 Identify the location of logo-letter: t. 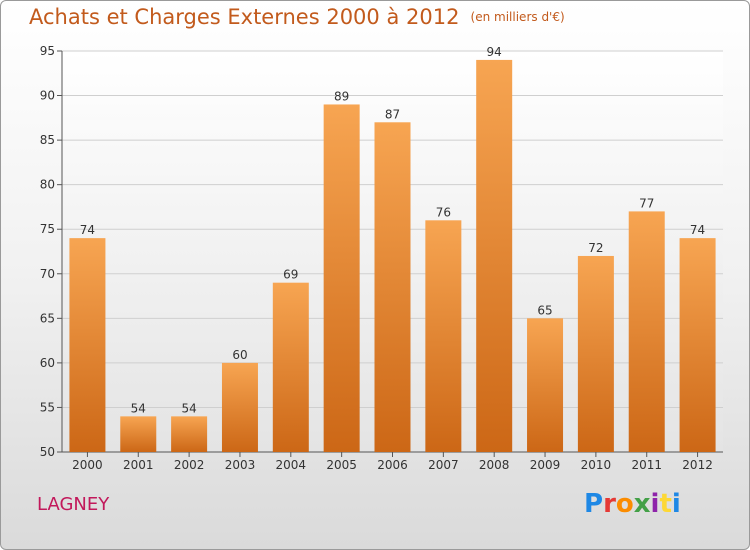
(665, 504).